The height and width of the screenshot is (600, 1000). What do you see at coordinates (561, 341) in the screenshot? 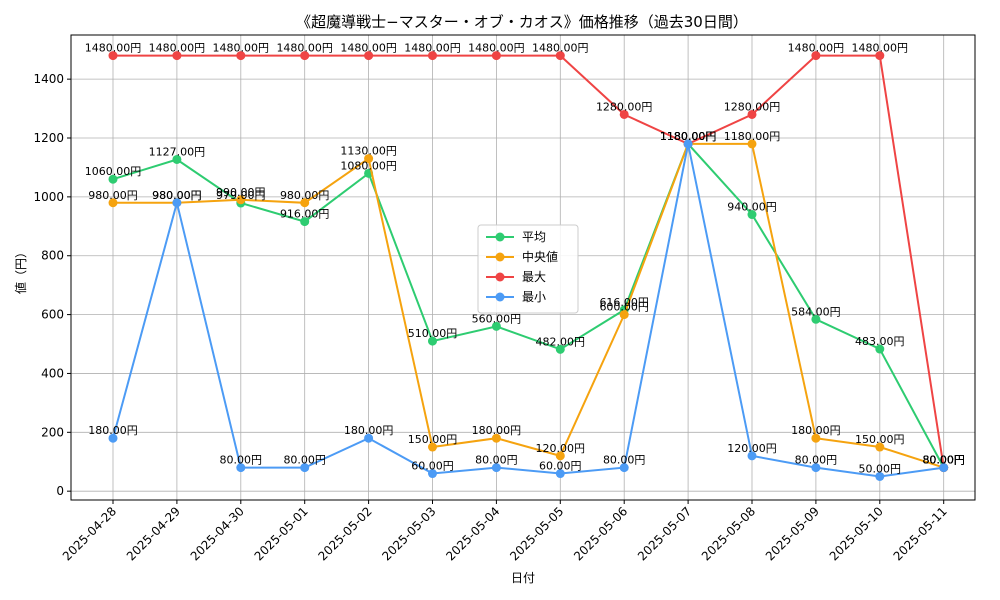
I see `data-label: 482.00円` at bounding box center [561, 341].